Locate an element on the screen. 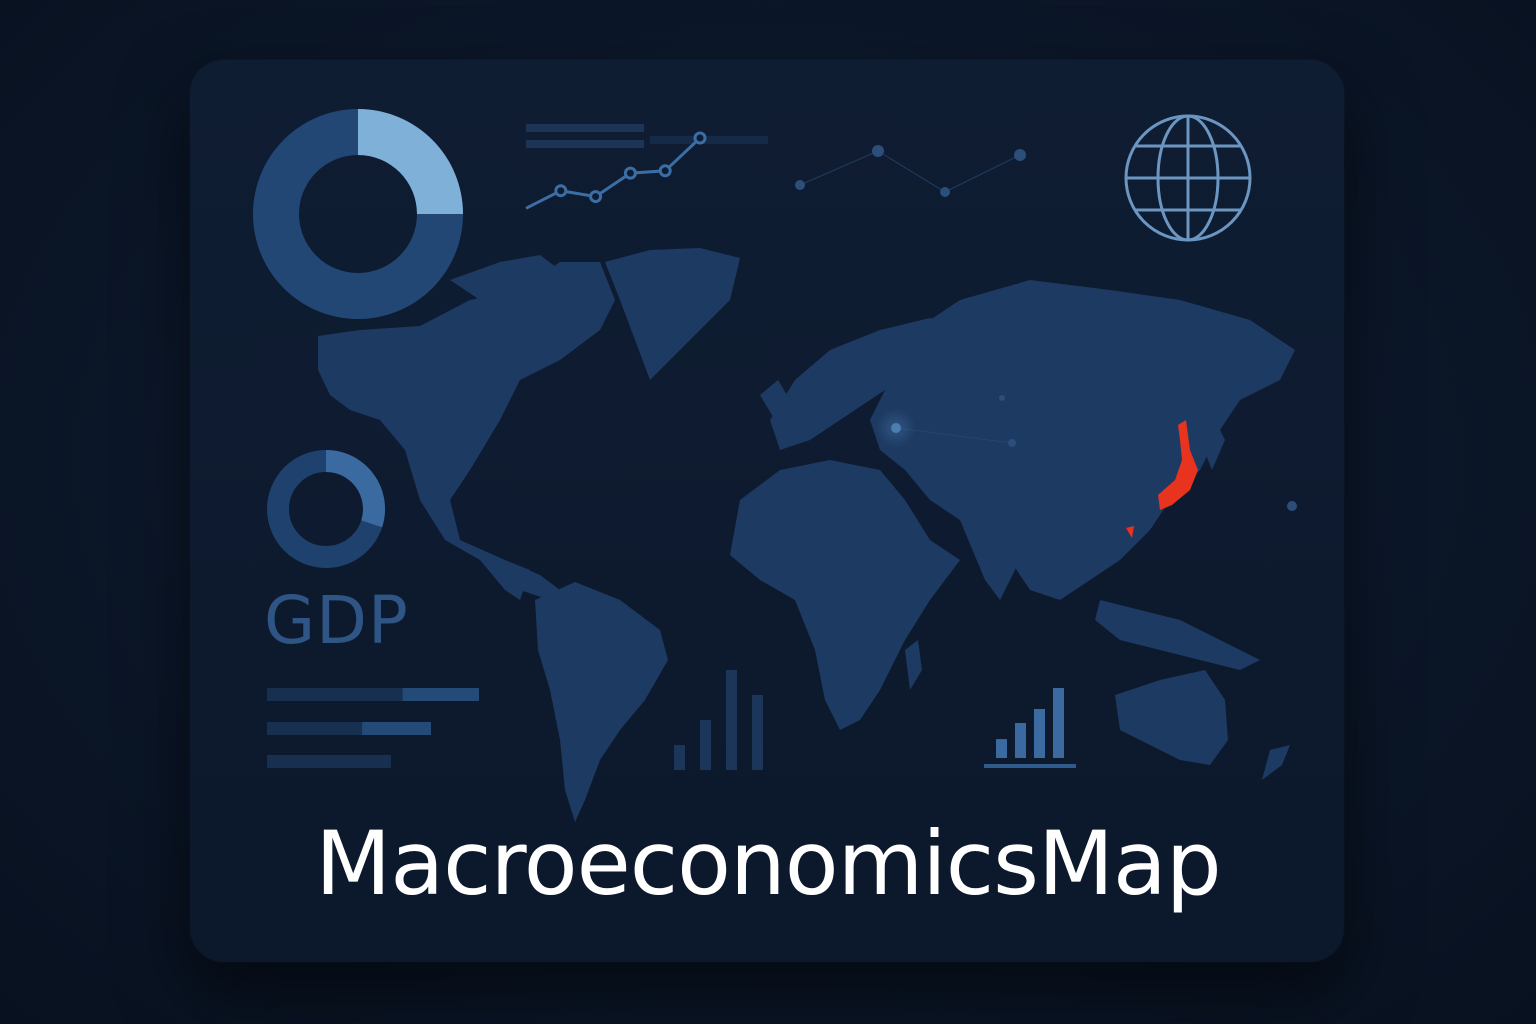 The height and width of the screenshot is (1024, 1536). highlighted-region-small is located at coordinates (1130, 532).